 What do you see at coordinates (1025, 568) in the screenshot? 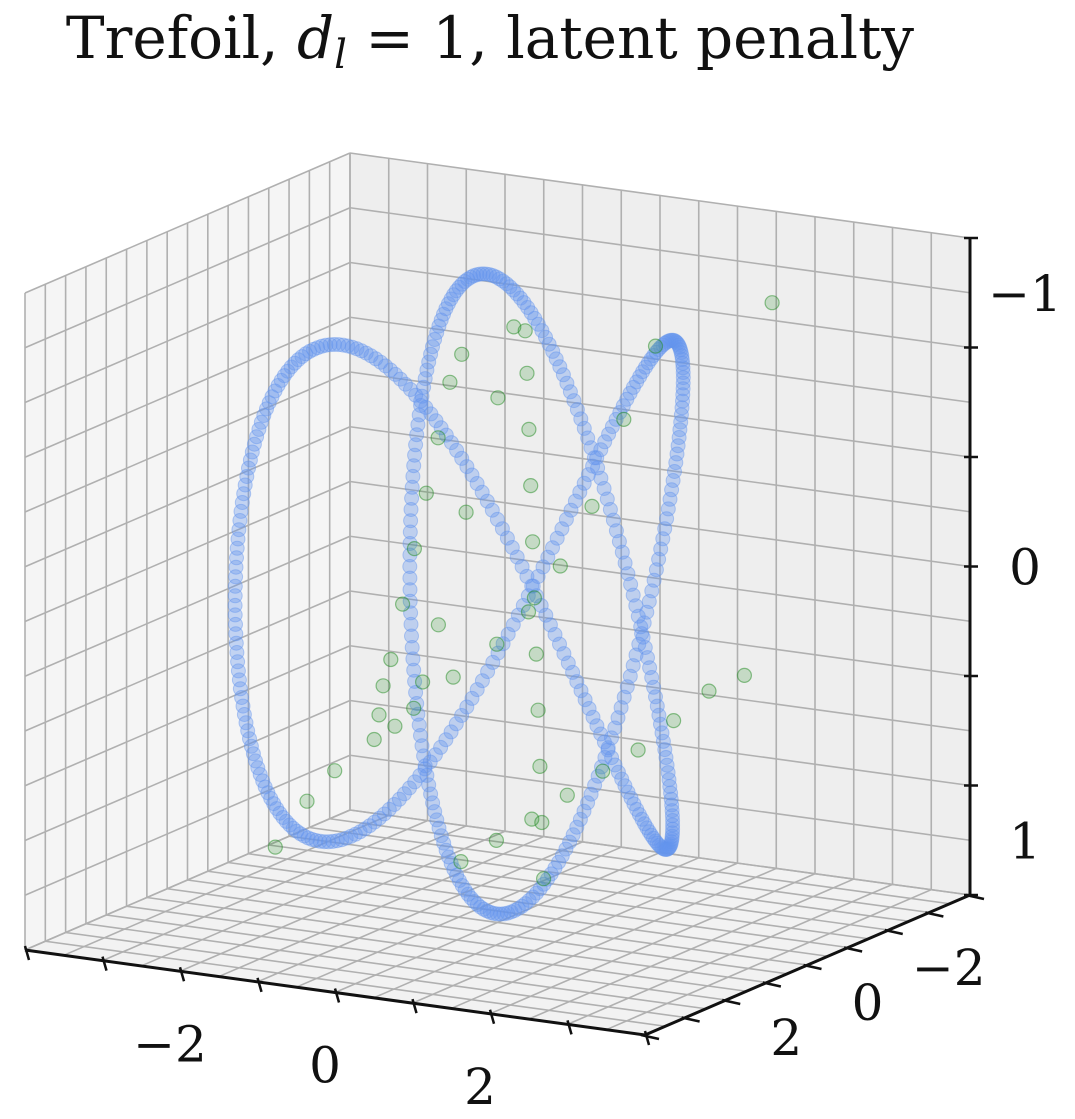
I see `z-tick-label: 0` at bounding box center [1025, 568].